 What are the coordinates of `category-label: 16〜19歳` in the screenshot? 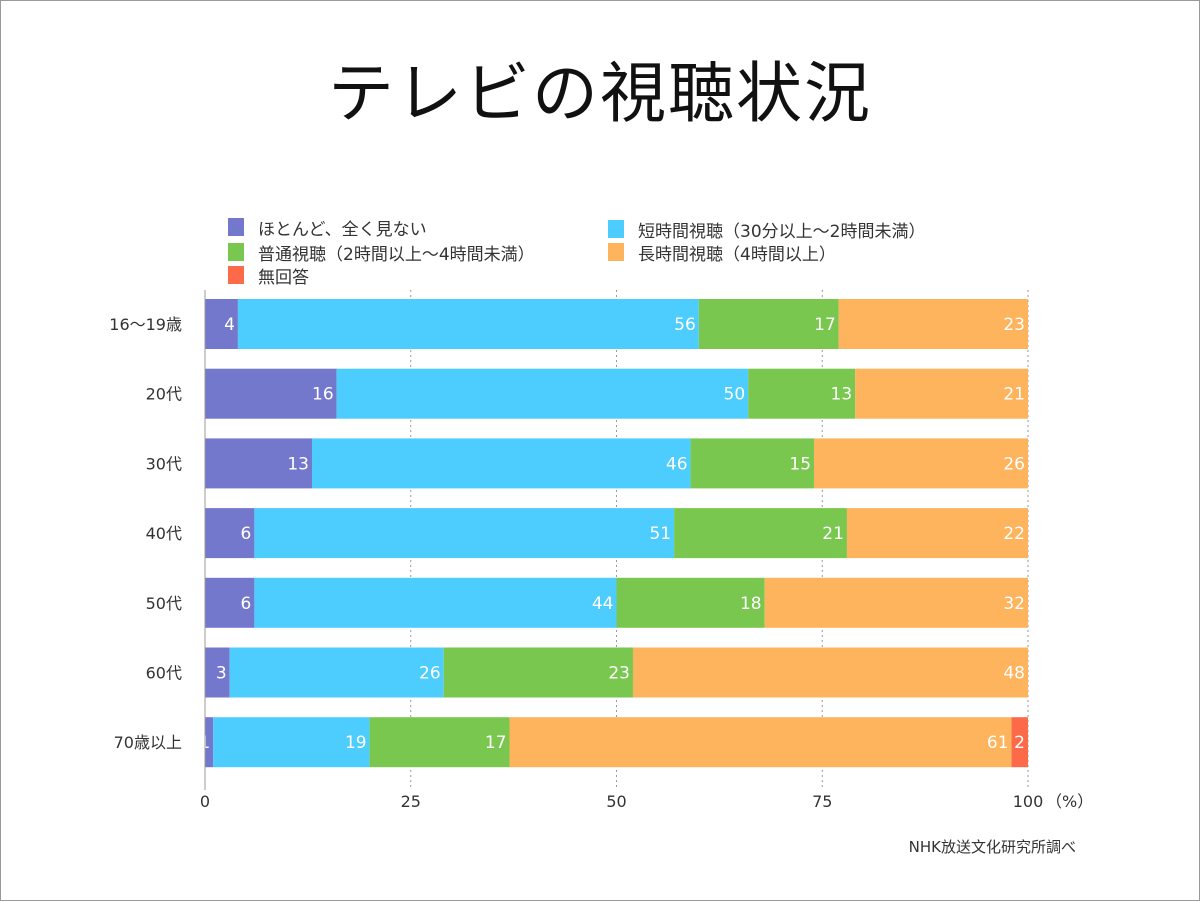 It's located at (145, 324).